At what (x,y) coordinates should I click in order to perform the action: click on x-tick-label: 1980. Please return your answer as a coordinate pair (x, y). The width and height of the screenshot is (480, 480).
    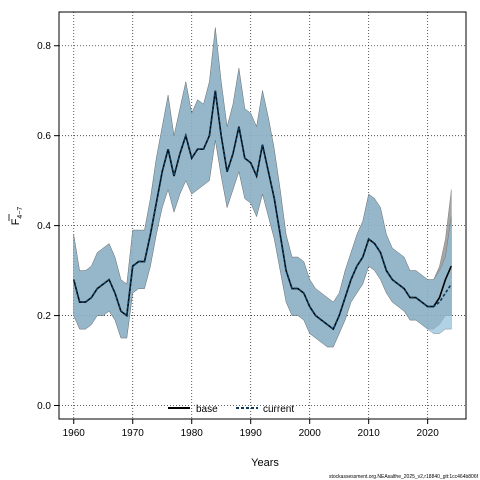
    Looking at the image, I should click on (192, 433).